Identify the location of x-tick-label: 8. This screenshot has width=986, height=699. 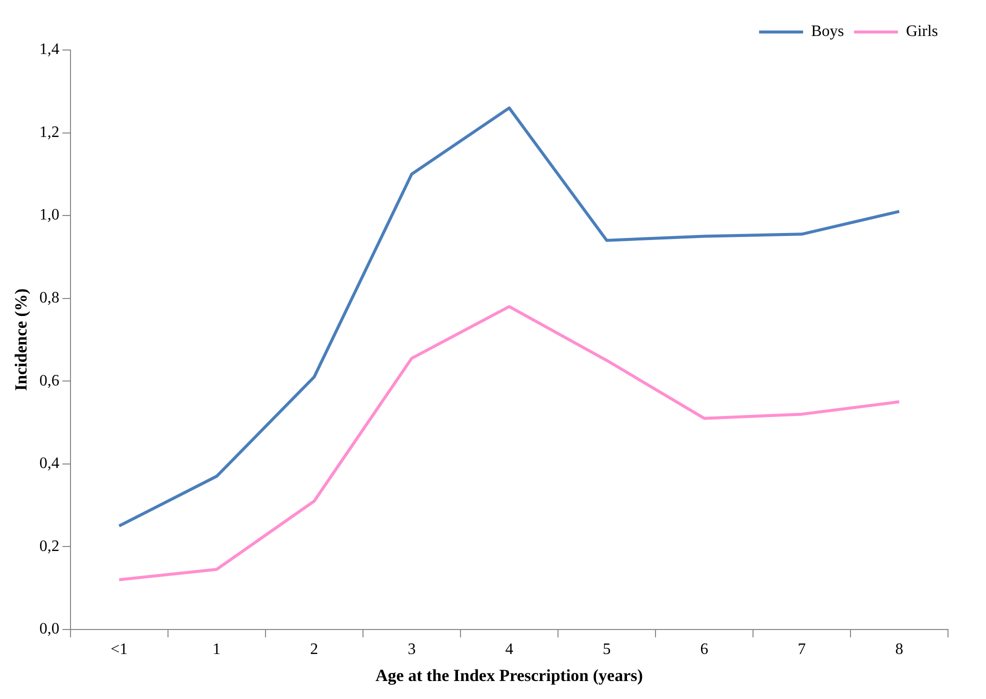
(899, 649).